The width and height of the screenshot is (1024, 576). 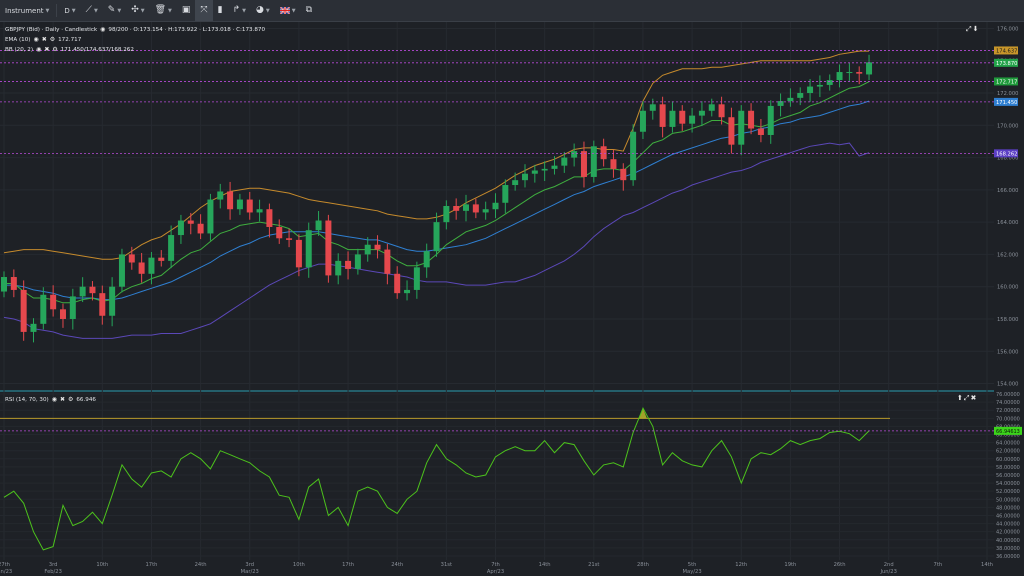 I want to click on time-tick-label: 3rd, so click(x=53, y=565).